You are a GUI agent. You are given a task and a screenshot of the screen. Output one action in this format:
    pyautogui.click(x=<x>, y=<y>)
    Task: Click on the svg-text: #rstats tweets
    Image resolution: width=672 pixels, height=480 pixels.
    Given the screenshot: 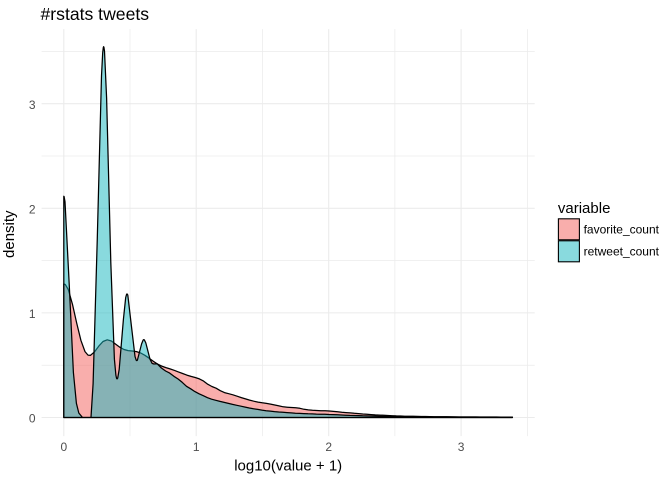 What is the action you would take?
    pyautogui.click(x=95, y=14)
    